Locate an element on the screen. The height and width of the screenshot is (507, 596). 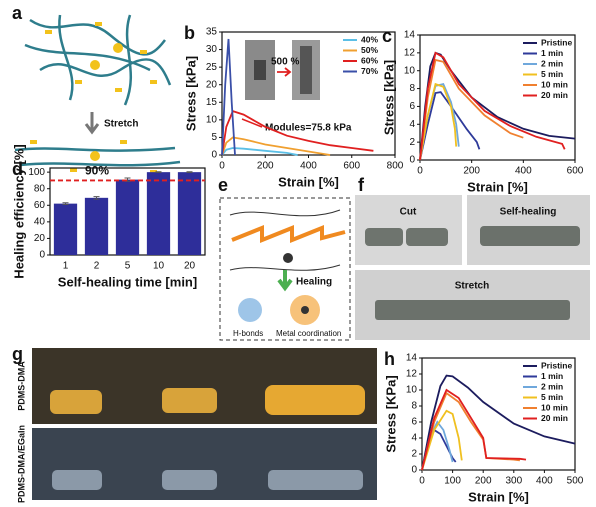
legend-label: Metal coordination is located at coordinates (308, 333).